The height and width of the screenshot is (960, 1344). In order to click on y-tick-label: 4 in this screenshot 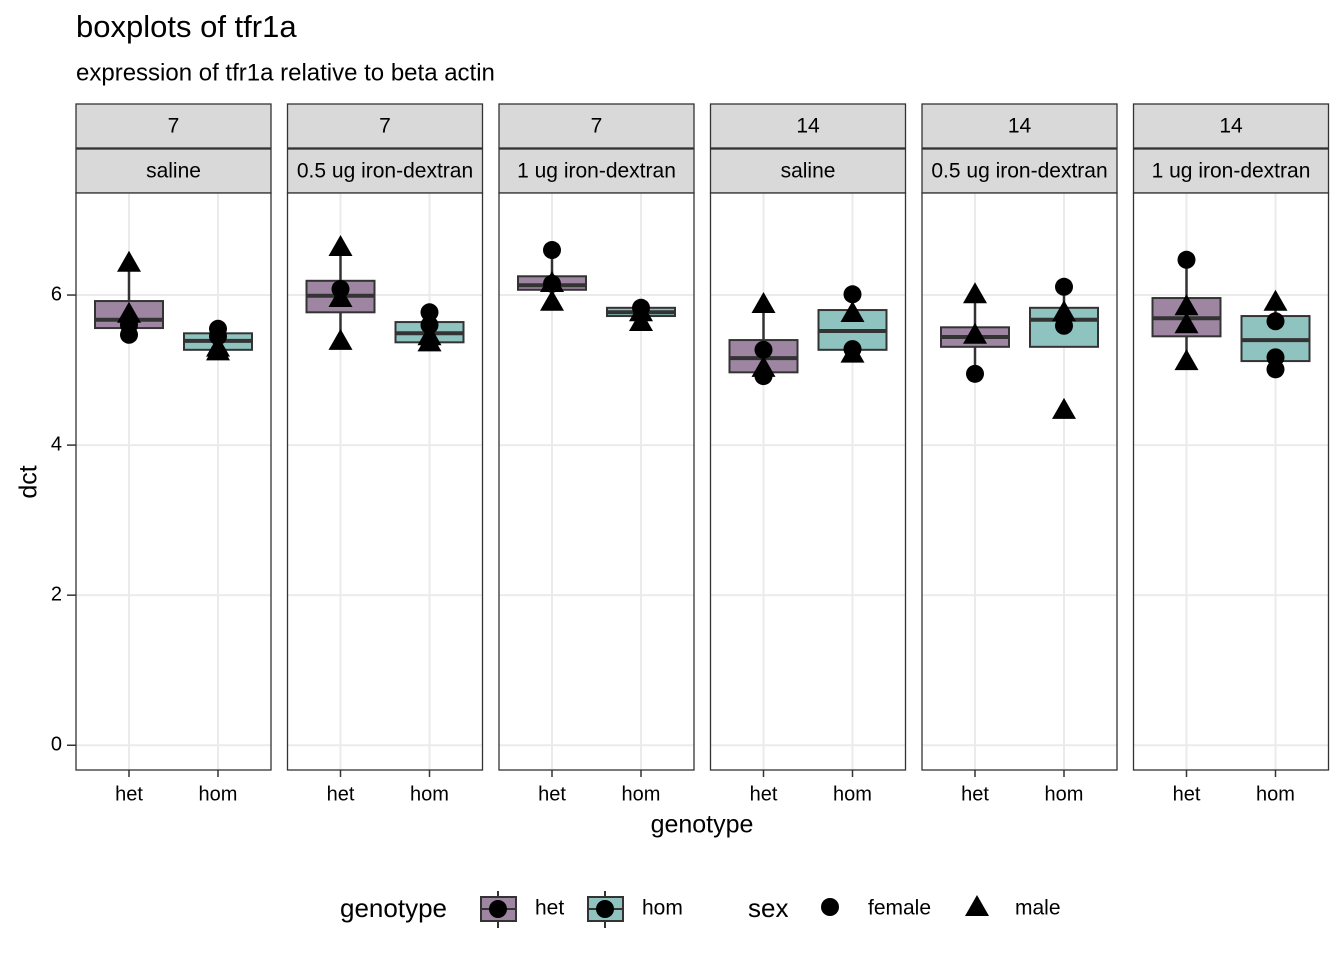, I will do `click(56, 444)`.